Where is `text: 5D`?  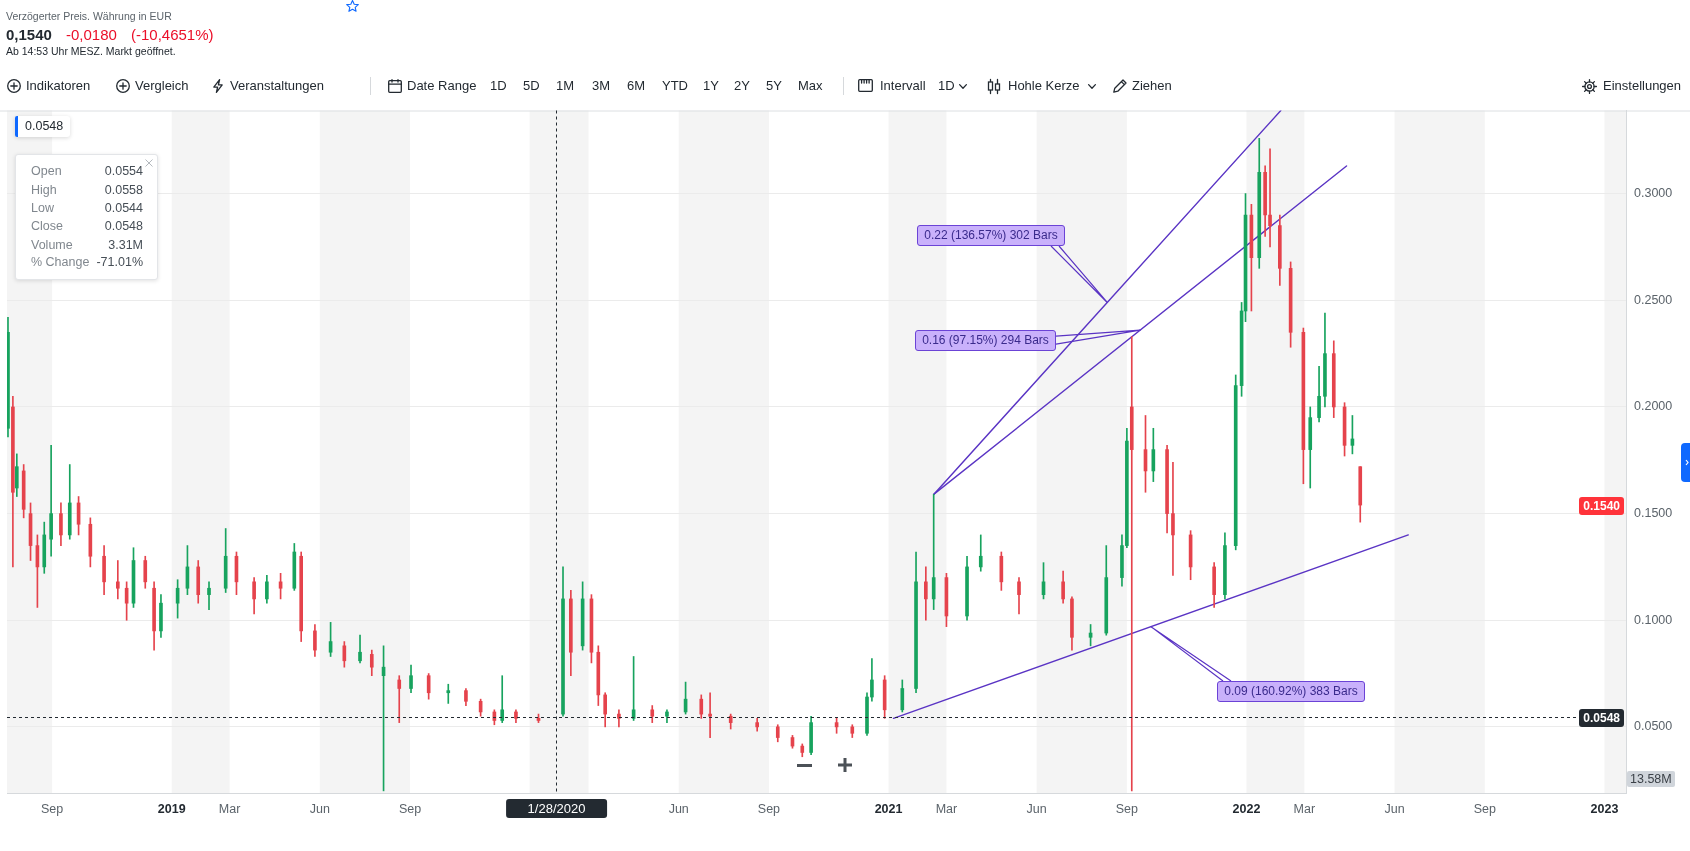
text: 5D is located at coordinates (531, 86).